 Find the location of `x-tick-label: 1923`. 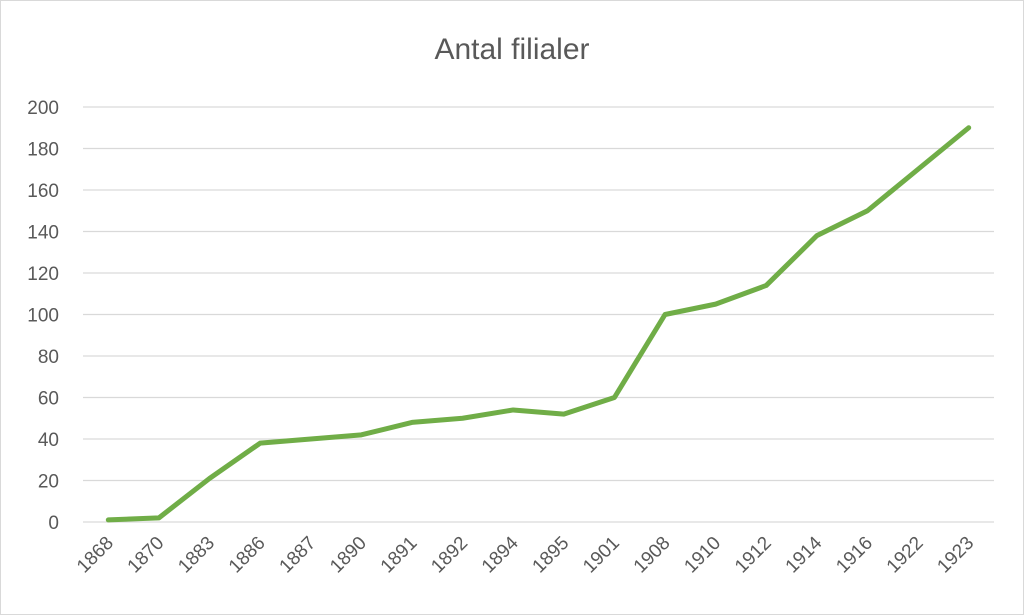

x-tick-label: 1923 is located at coordinates (955, 555).